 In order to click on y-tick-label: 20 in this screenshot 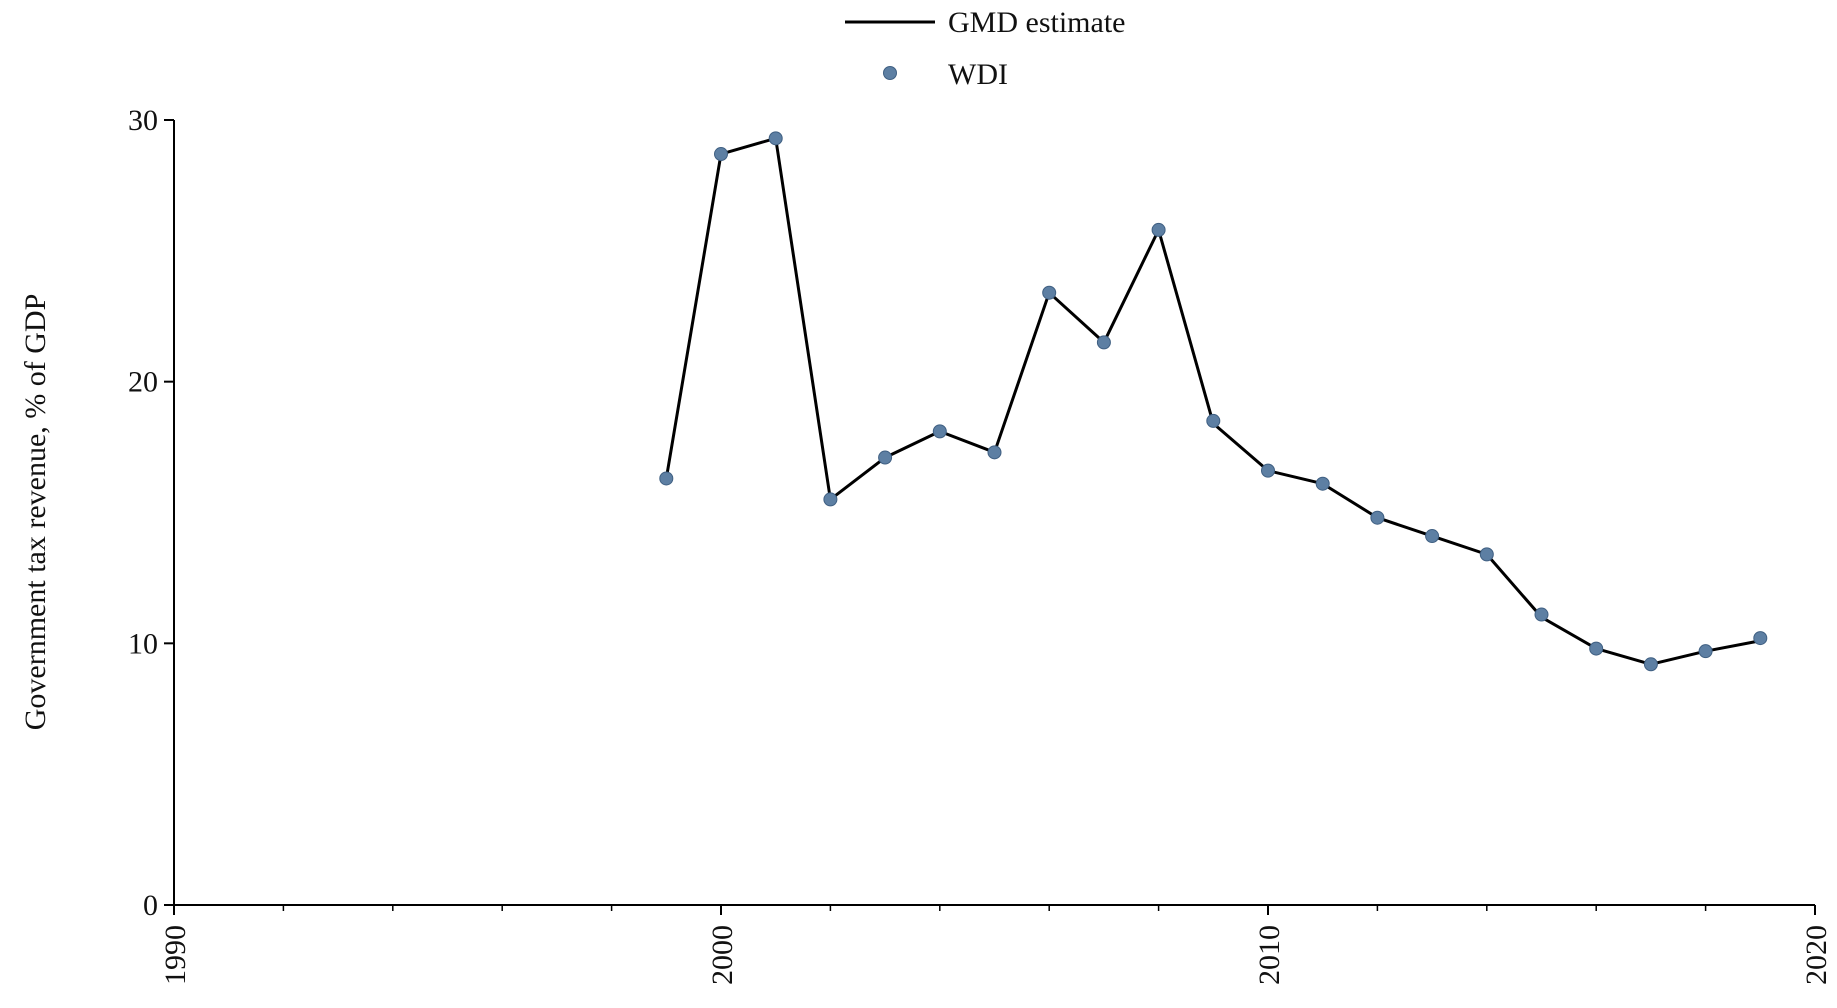, I will do `click(143, 382)`.